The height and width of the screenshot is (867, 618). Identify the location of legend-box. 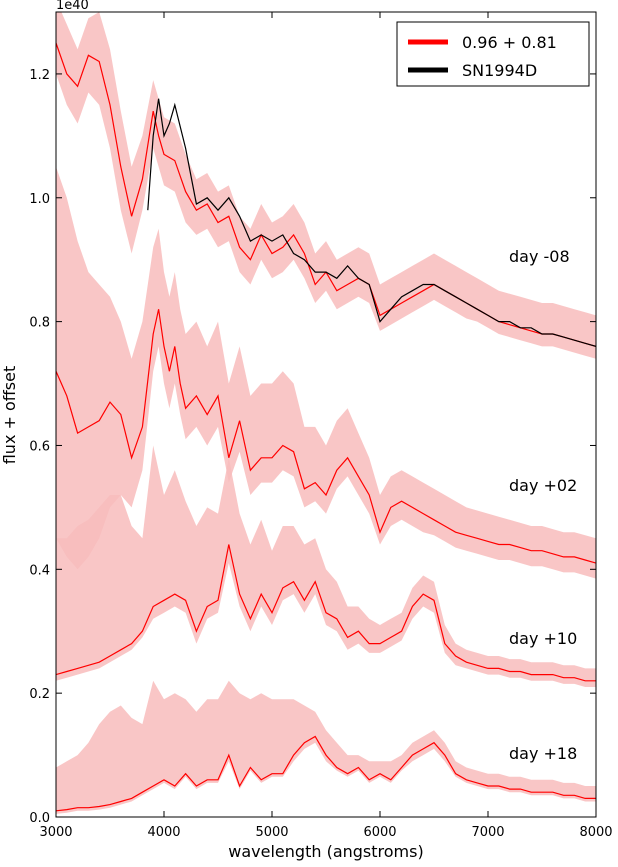
(493, 54).